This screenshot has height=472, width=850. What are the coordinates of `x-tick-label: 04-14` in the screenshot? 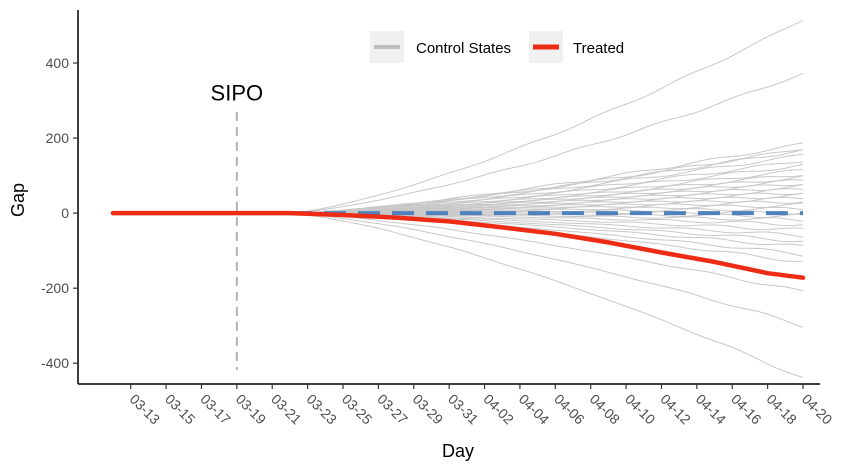 It's located at (711, 409).